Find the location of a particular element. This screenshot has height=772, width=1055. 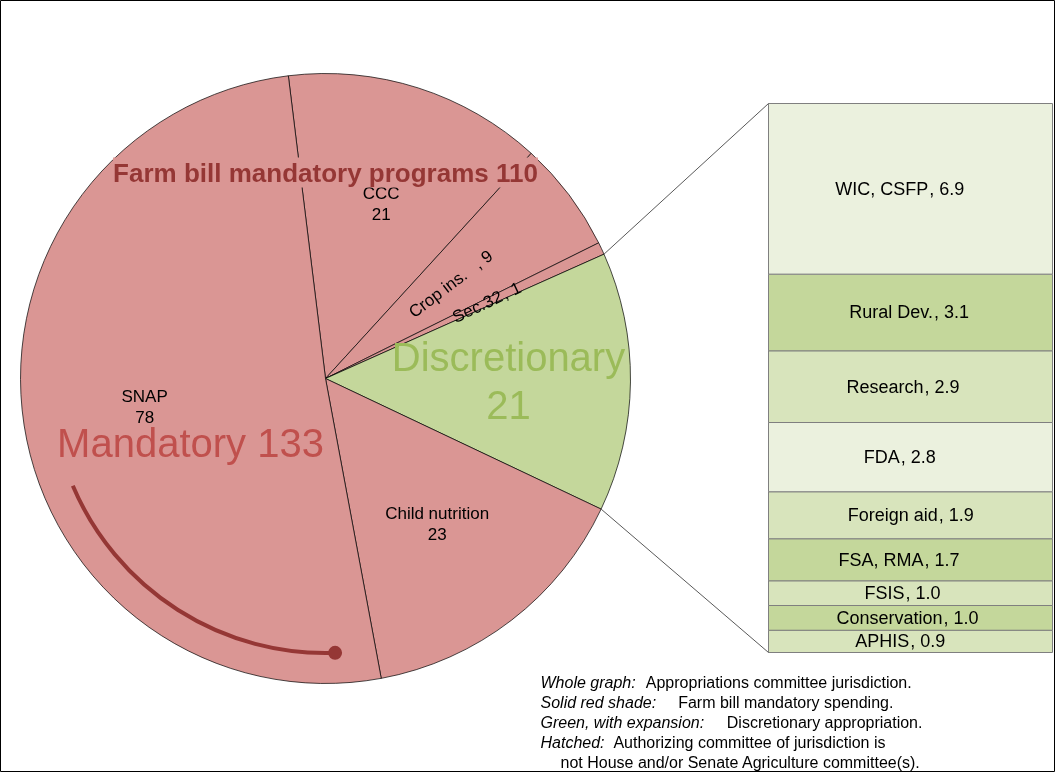

series-label: FSA, RMA is located at coordinates (881, 559).